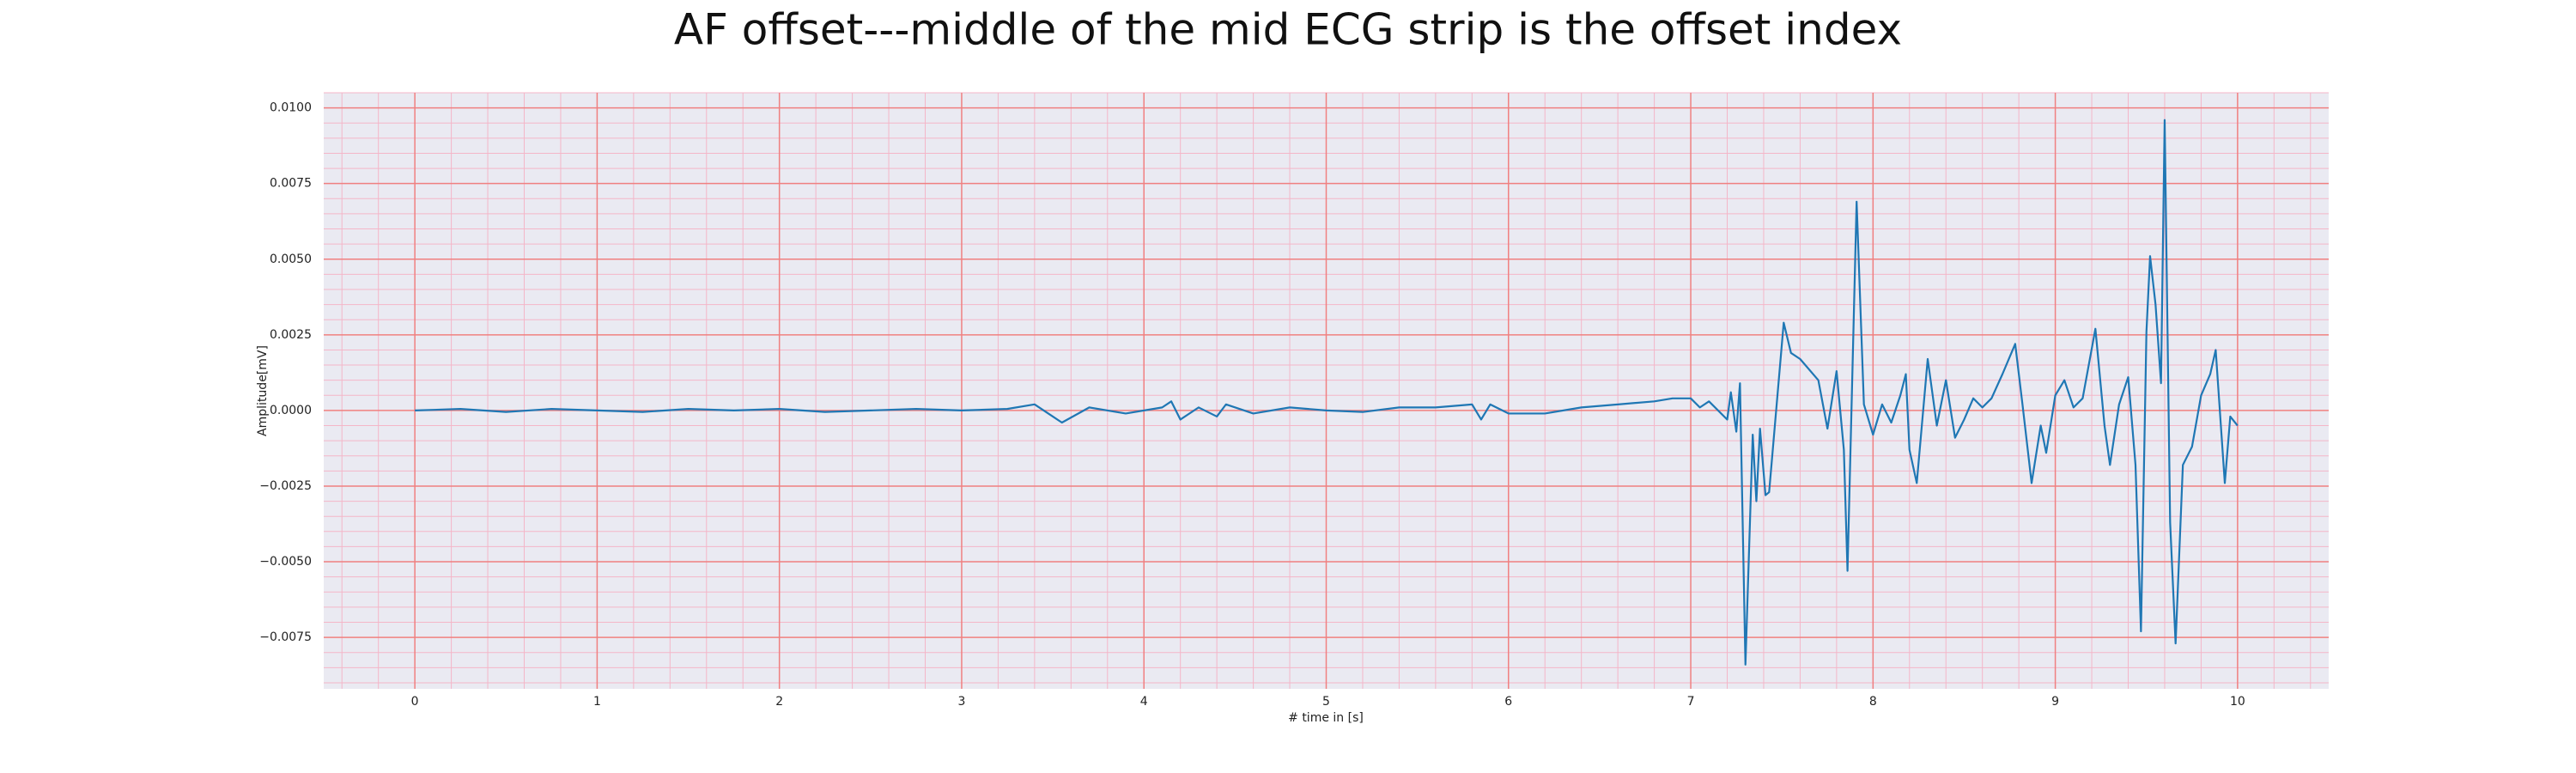 Image resolution: width=2576 pixels, height=773 pixels. Describe the element at coordinates (285, 562) in the screenshot. I see `y-tick-label: −0.0050` at that location.